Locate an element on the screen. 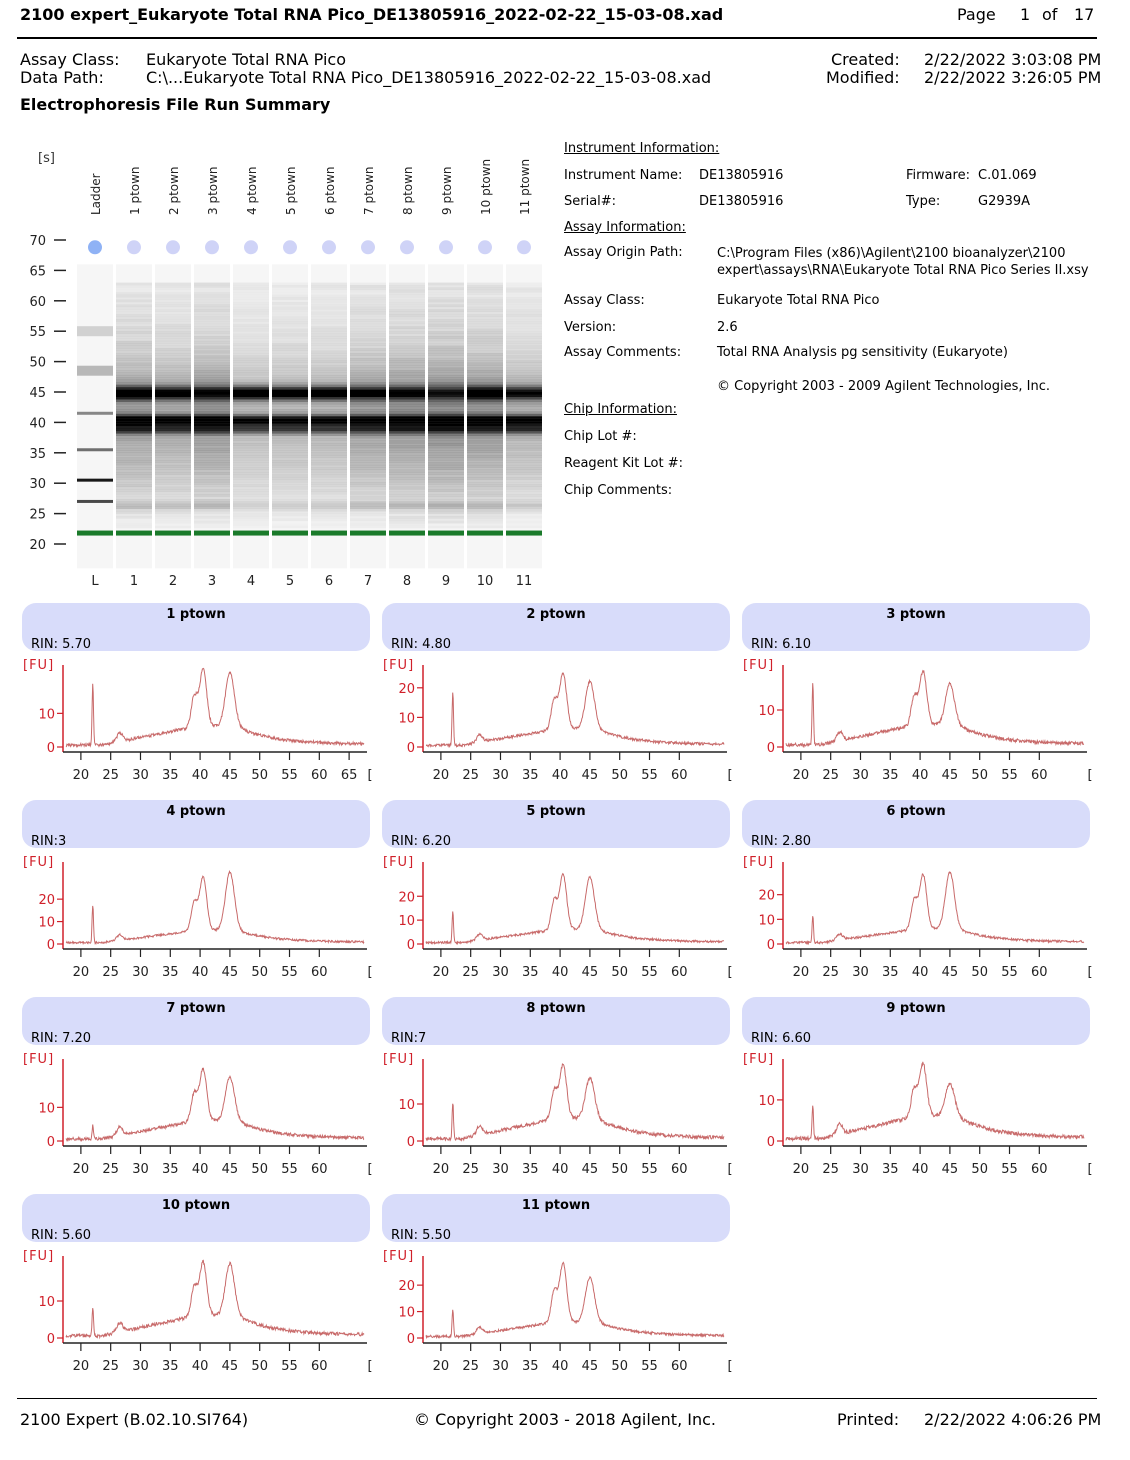  electropherogram-plot: 0 10 20 25 30 35 40 45 50 55 60 [s] is located at coordinates (565, 1118).